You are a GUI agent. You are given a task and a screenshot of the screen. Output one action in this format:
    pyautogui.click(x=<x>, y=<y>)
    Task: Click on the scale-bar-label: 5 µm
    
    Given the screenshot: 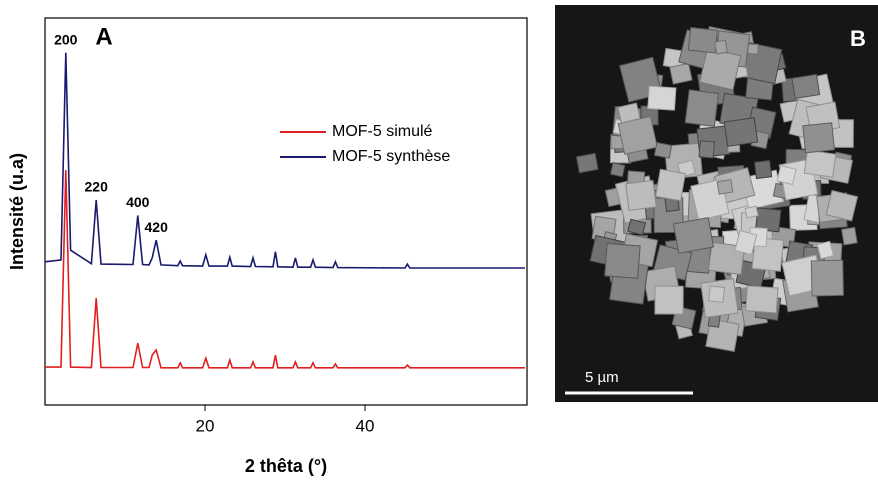 What is the action you would take?
    pyautogui.click(x=602, y=377)
    